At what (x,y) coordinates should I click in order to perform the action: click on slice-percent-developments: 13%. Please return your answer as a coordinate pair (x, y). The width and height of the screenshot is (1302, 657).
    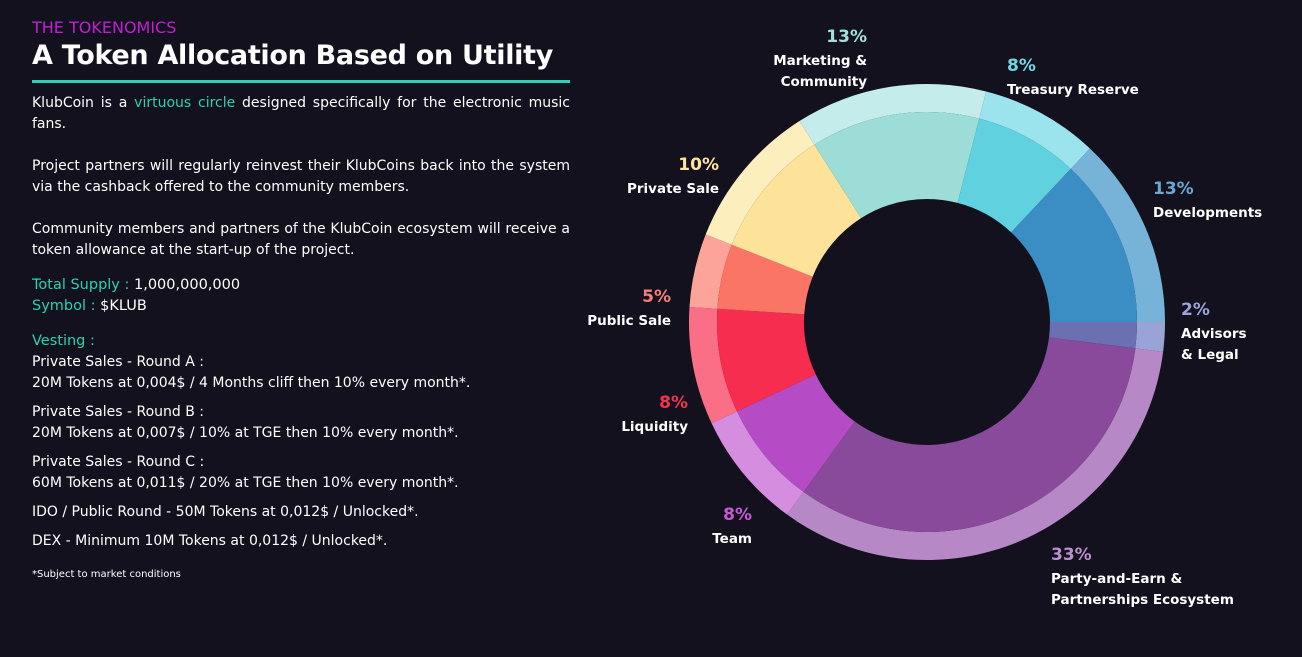
    Looking at the image, I should click on (1173, 189).